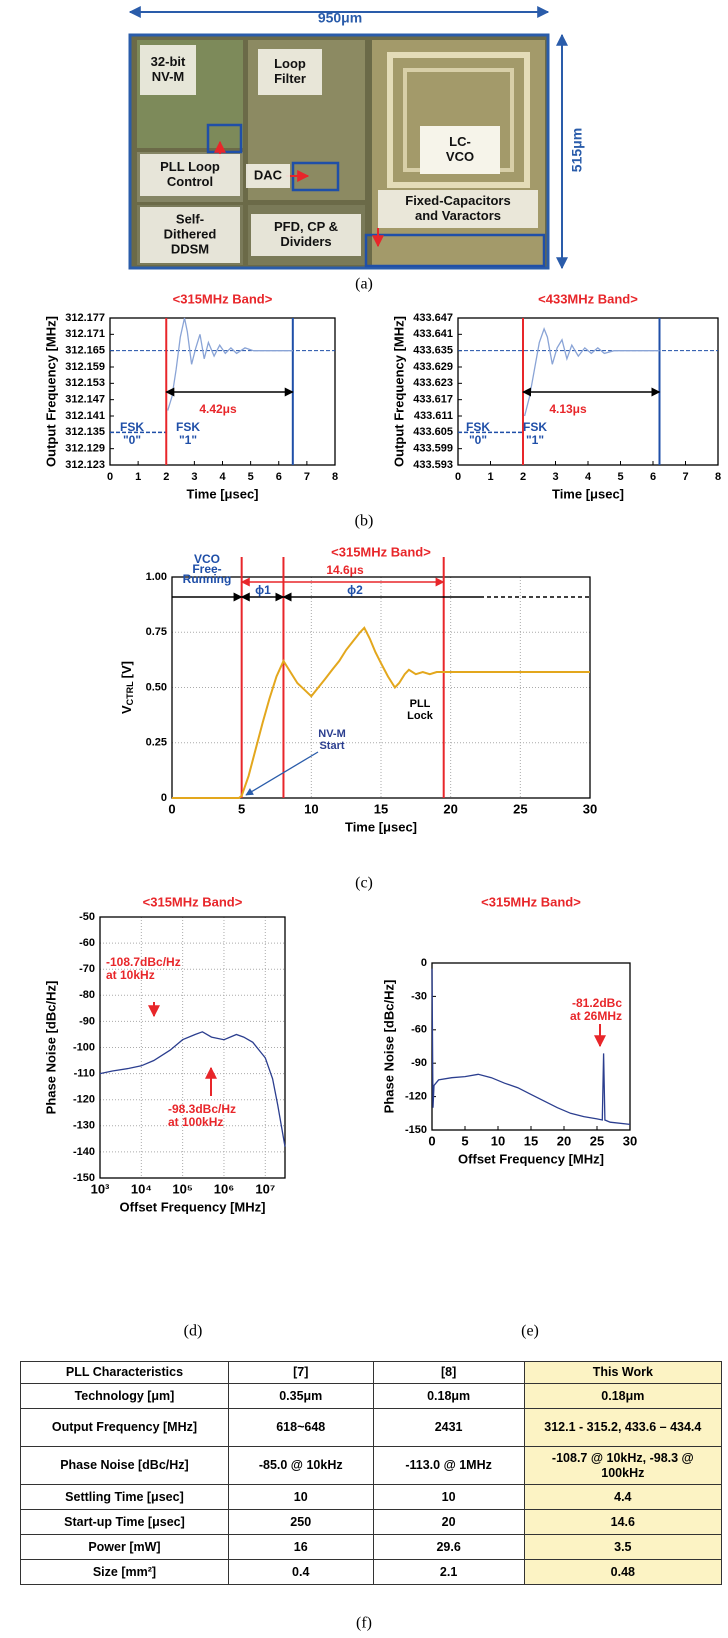  What do you see at coordinates (206, 569) in the screenshot?
I see `annotation: Free-` at bounding box center [206, 569].